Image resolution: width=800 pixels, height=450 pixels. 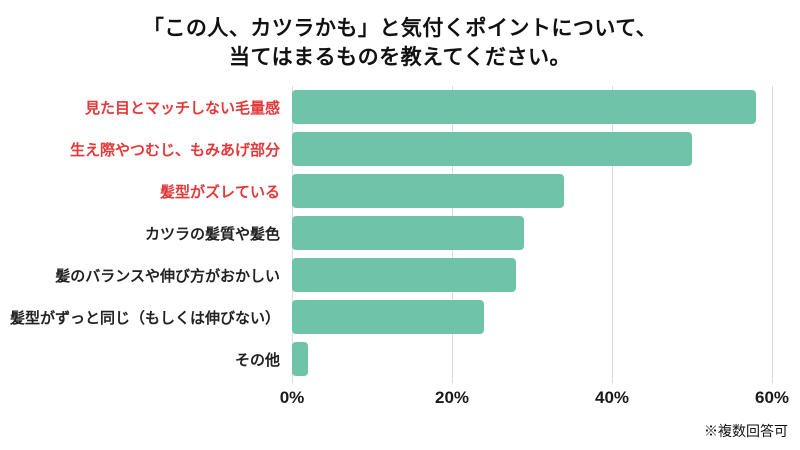 I want to click on x-tick-label: 40%, so click(x=612, y=397).